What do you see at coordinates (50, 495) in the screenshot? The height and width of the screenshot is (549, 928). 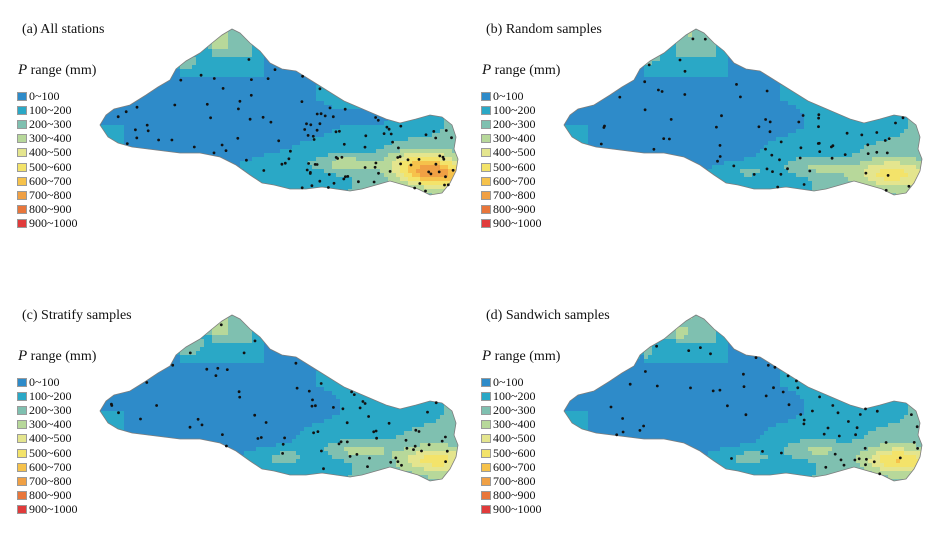 I see `legend-label: 800~900` at bounding box center [50, 495].